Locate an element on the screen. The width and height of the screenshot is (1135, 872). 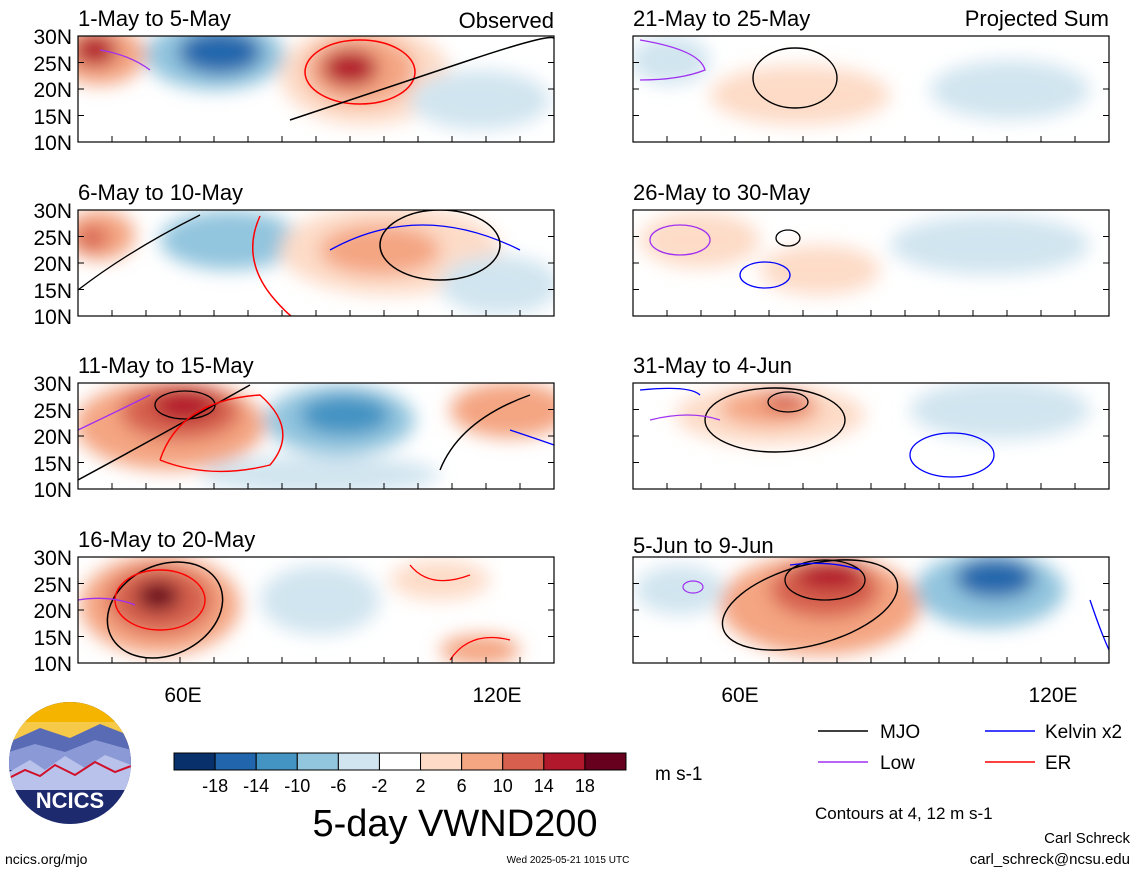
panel-title-5: 21-May to 25-May is located at coordinates (721, 18).